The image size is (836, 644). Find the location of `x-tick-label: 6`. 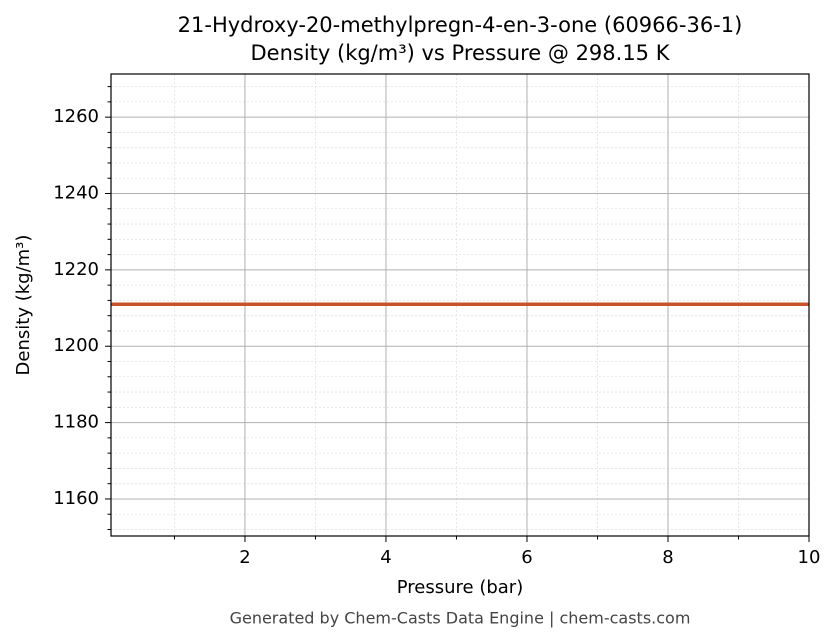

x-tick-label: 6 is located at coordinates (526, 557).